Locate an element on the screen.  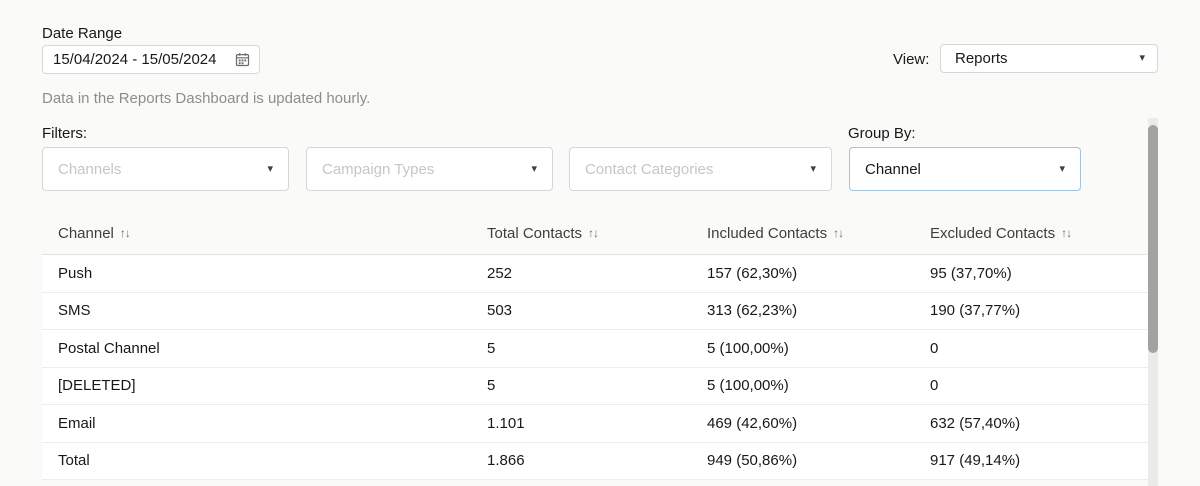
view-select-value: Reports is located at coordinates (981, 58).